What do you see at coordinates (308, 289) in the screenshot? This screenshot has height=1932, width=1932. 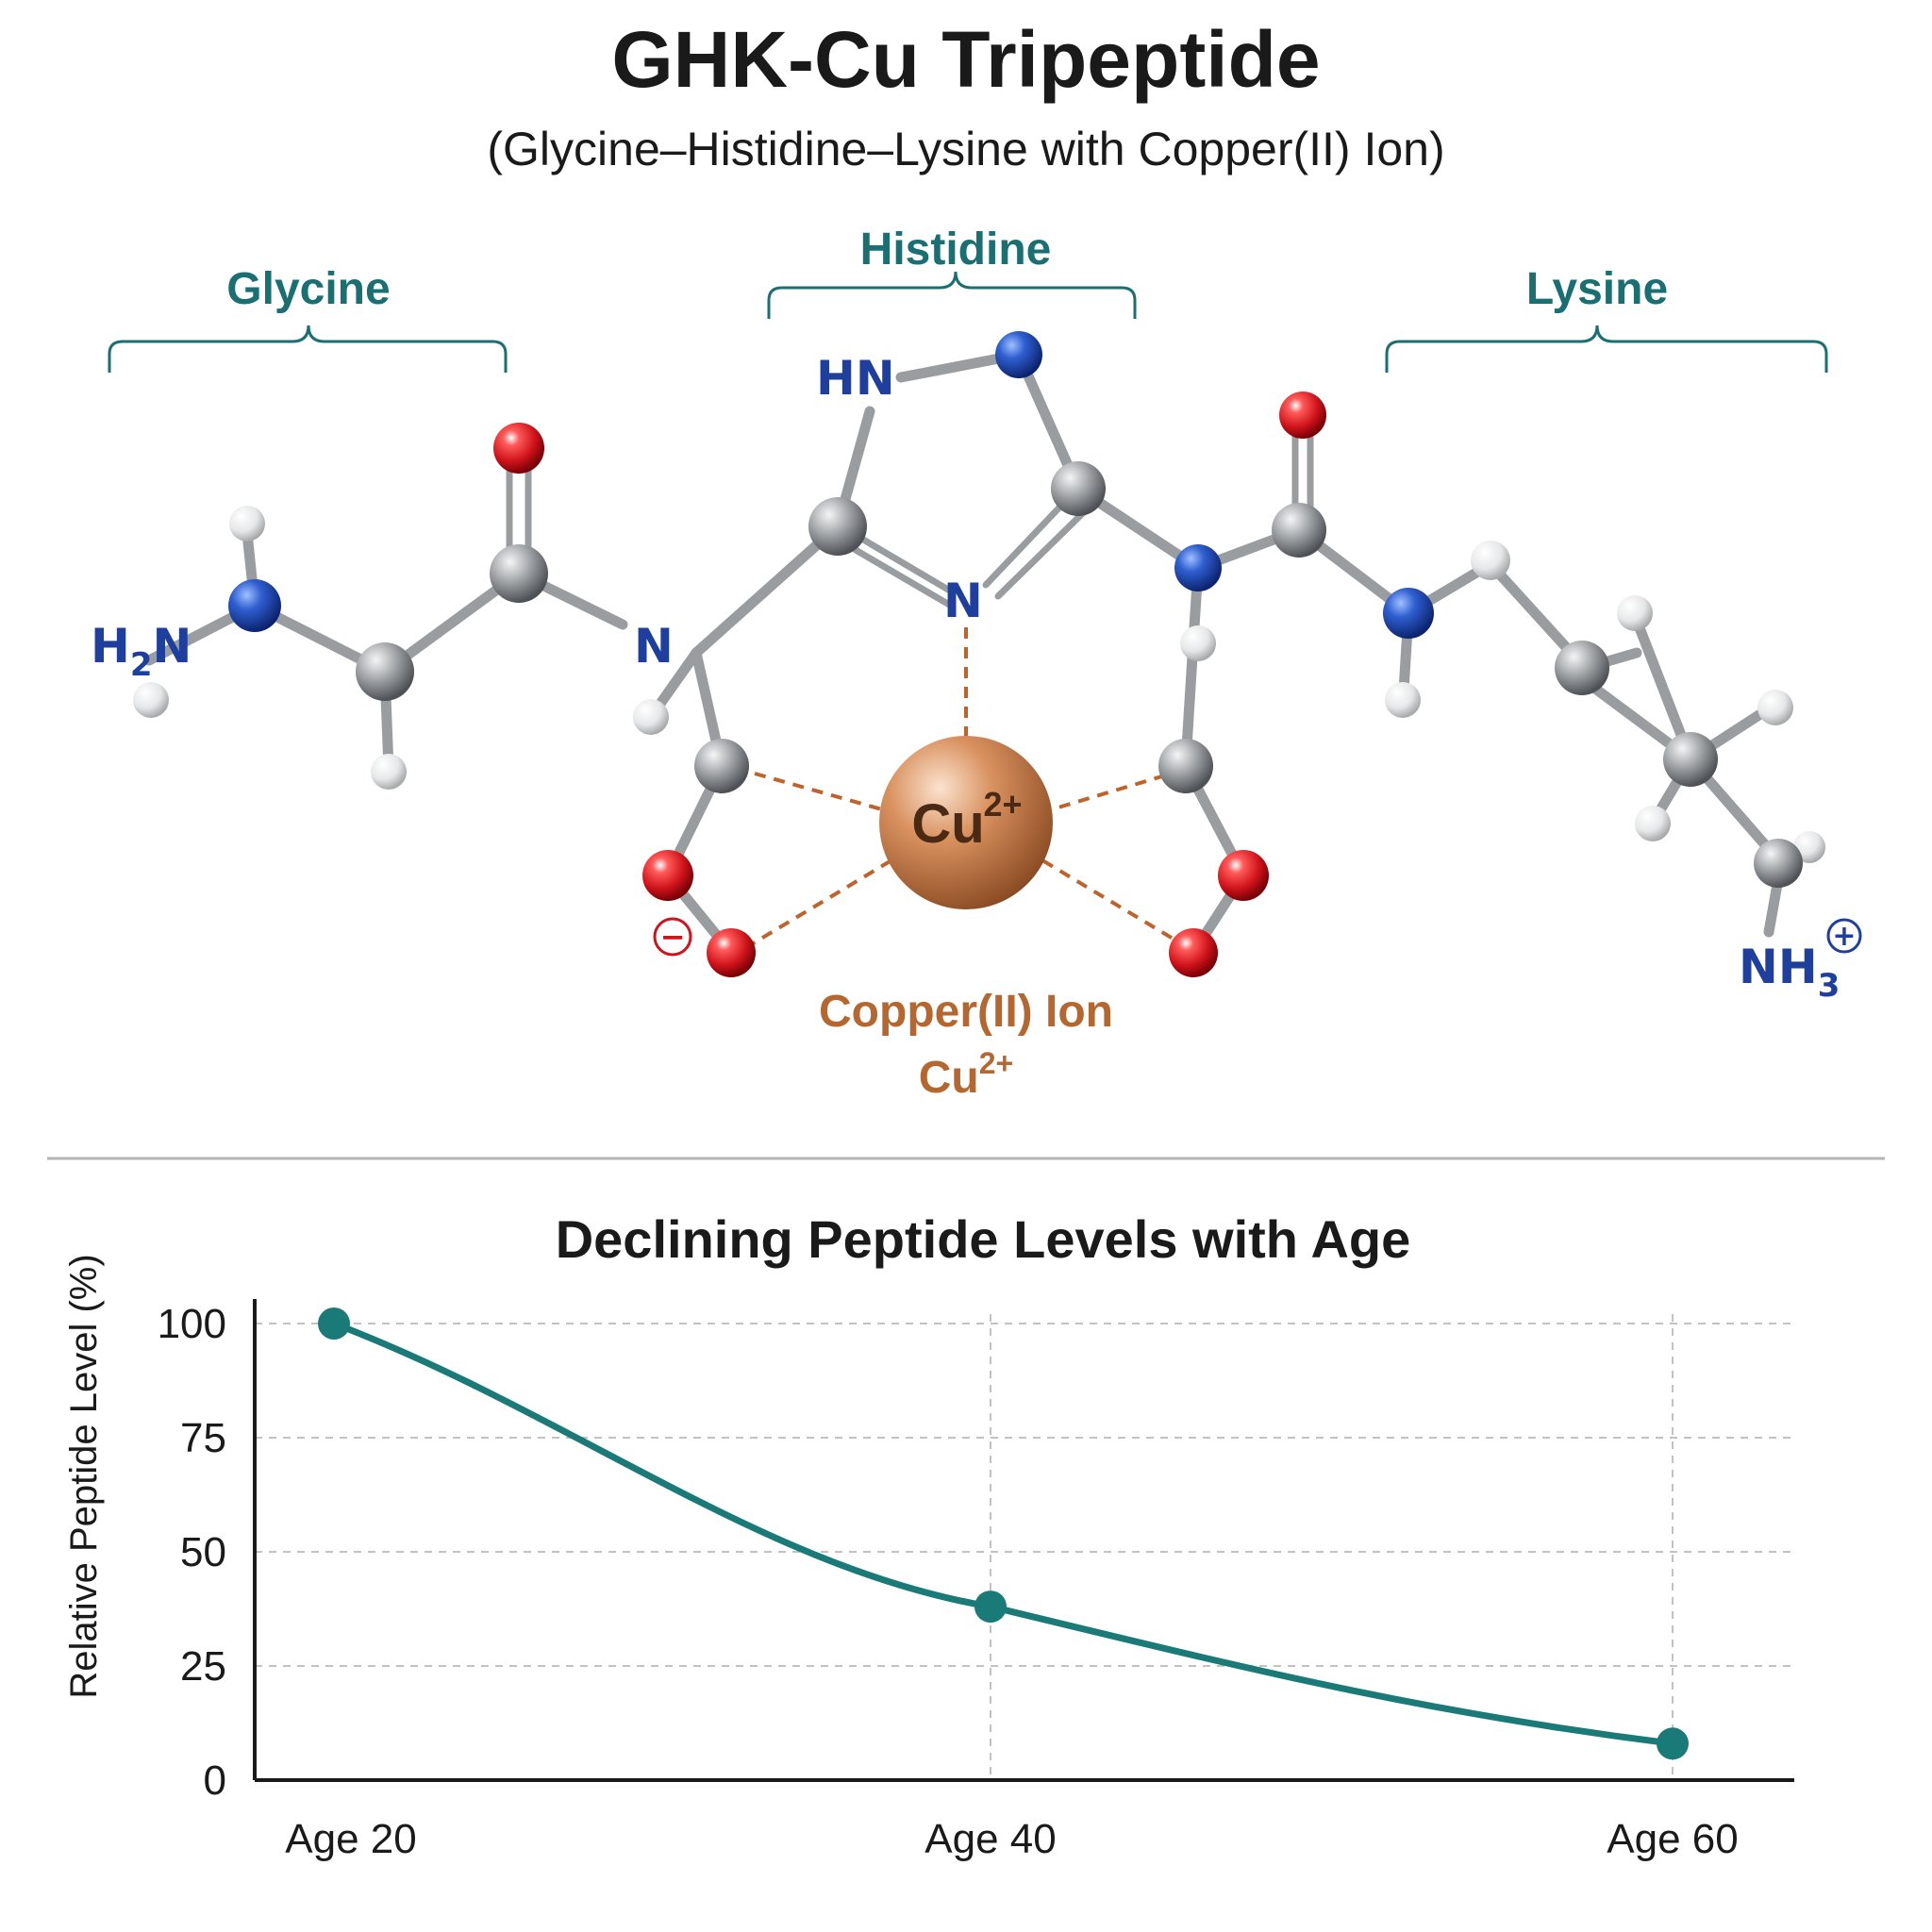 I see `glycine-label: Glycine` at bounding box center [308, 289].